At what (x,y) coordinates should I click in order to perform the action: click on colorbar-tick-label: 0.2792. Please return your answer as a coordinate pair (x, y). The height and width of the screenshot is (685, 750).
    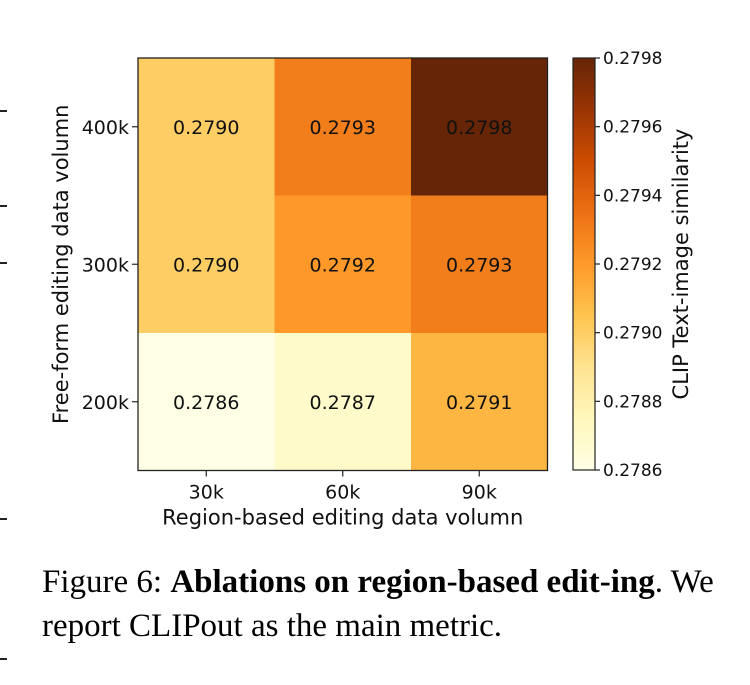
    Looking at the image, I should click on (632, 265).